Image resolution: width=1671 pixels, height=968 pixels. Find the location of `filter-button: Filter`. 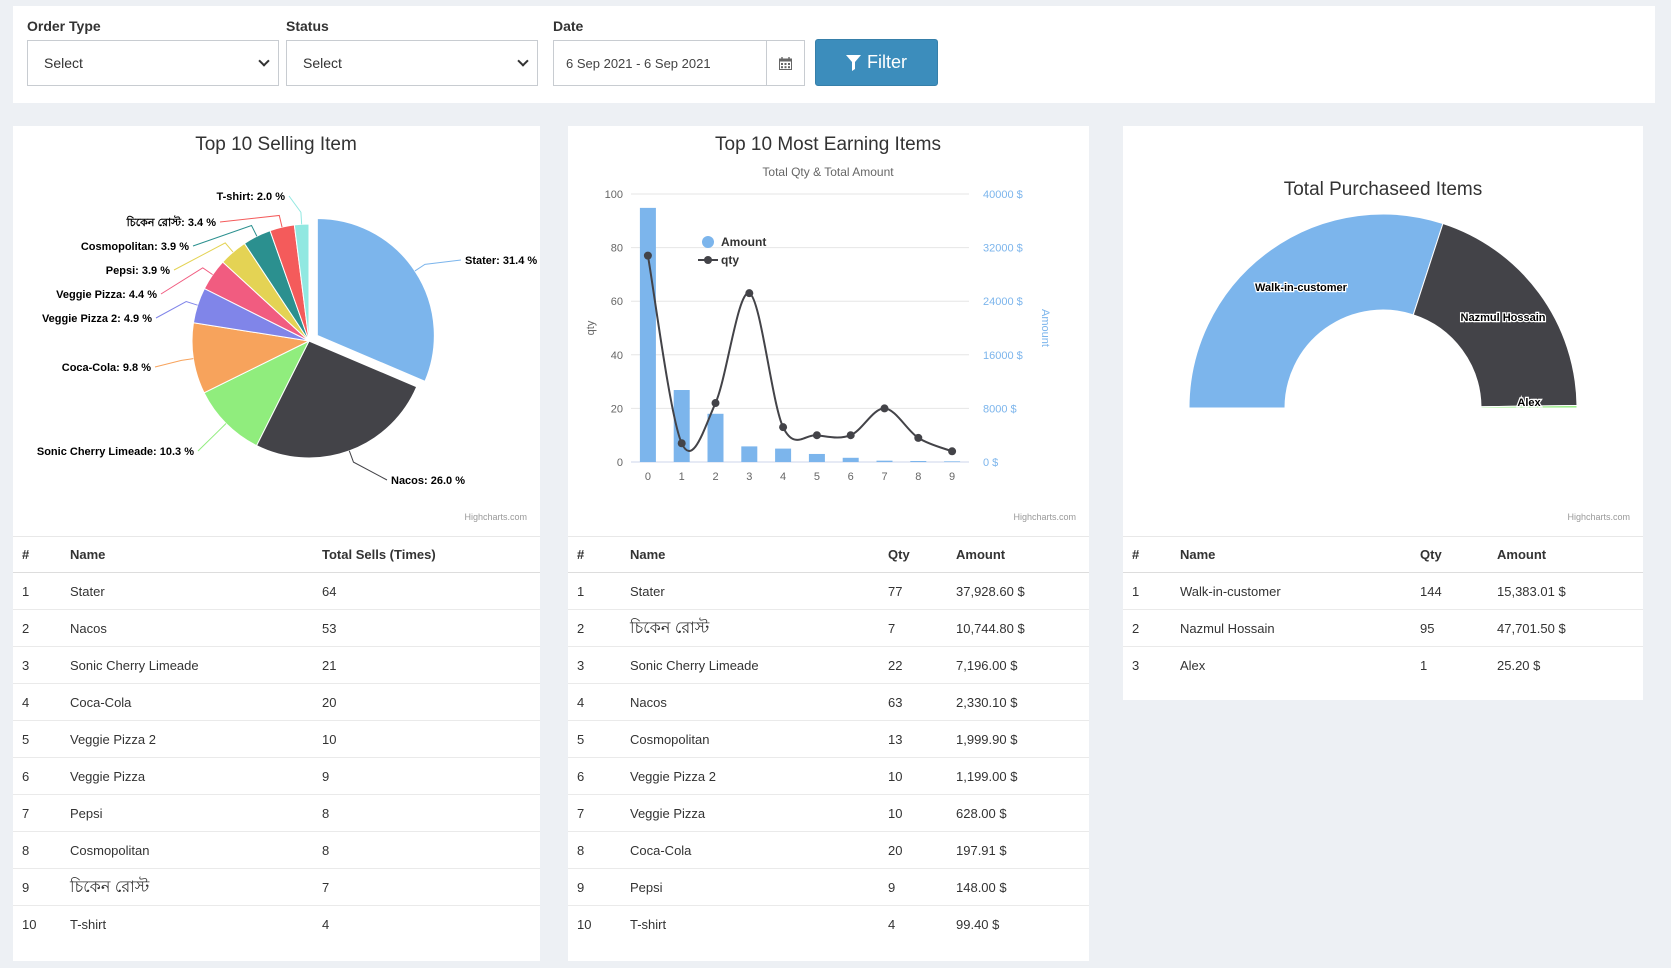

filter-button: Filter is located at coordinates (876, 62).